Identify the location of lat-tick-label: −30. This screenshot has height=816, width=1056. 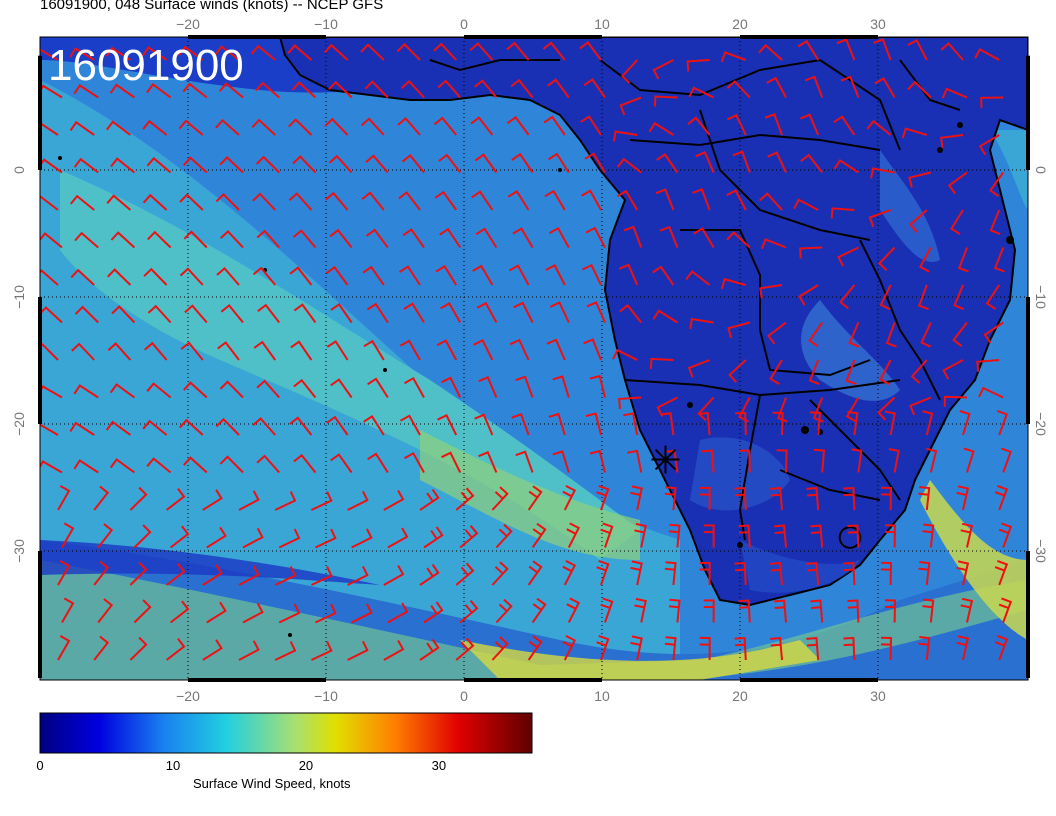
(19, 551).